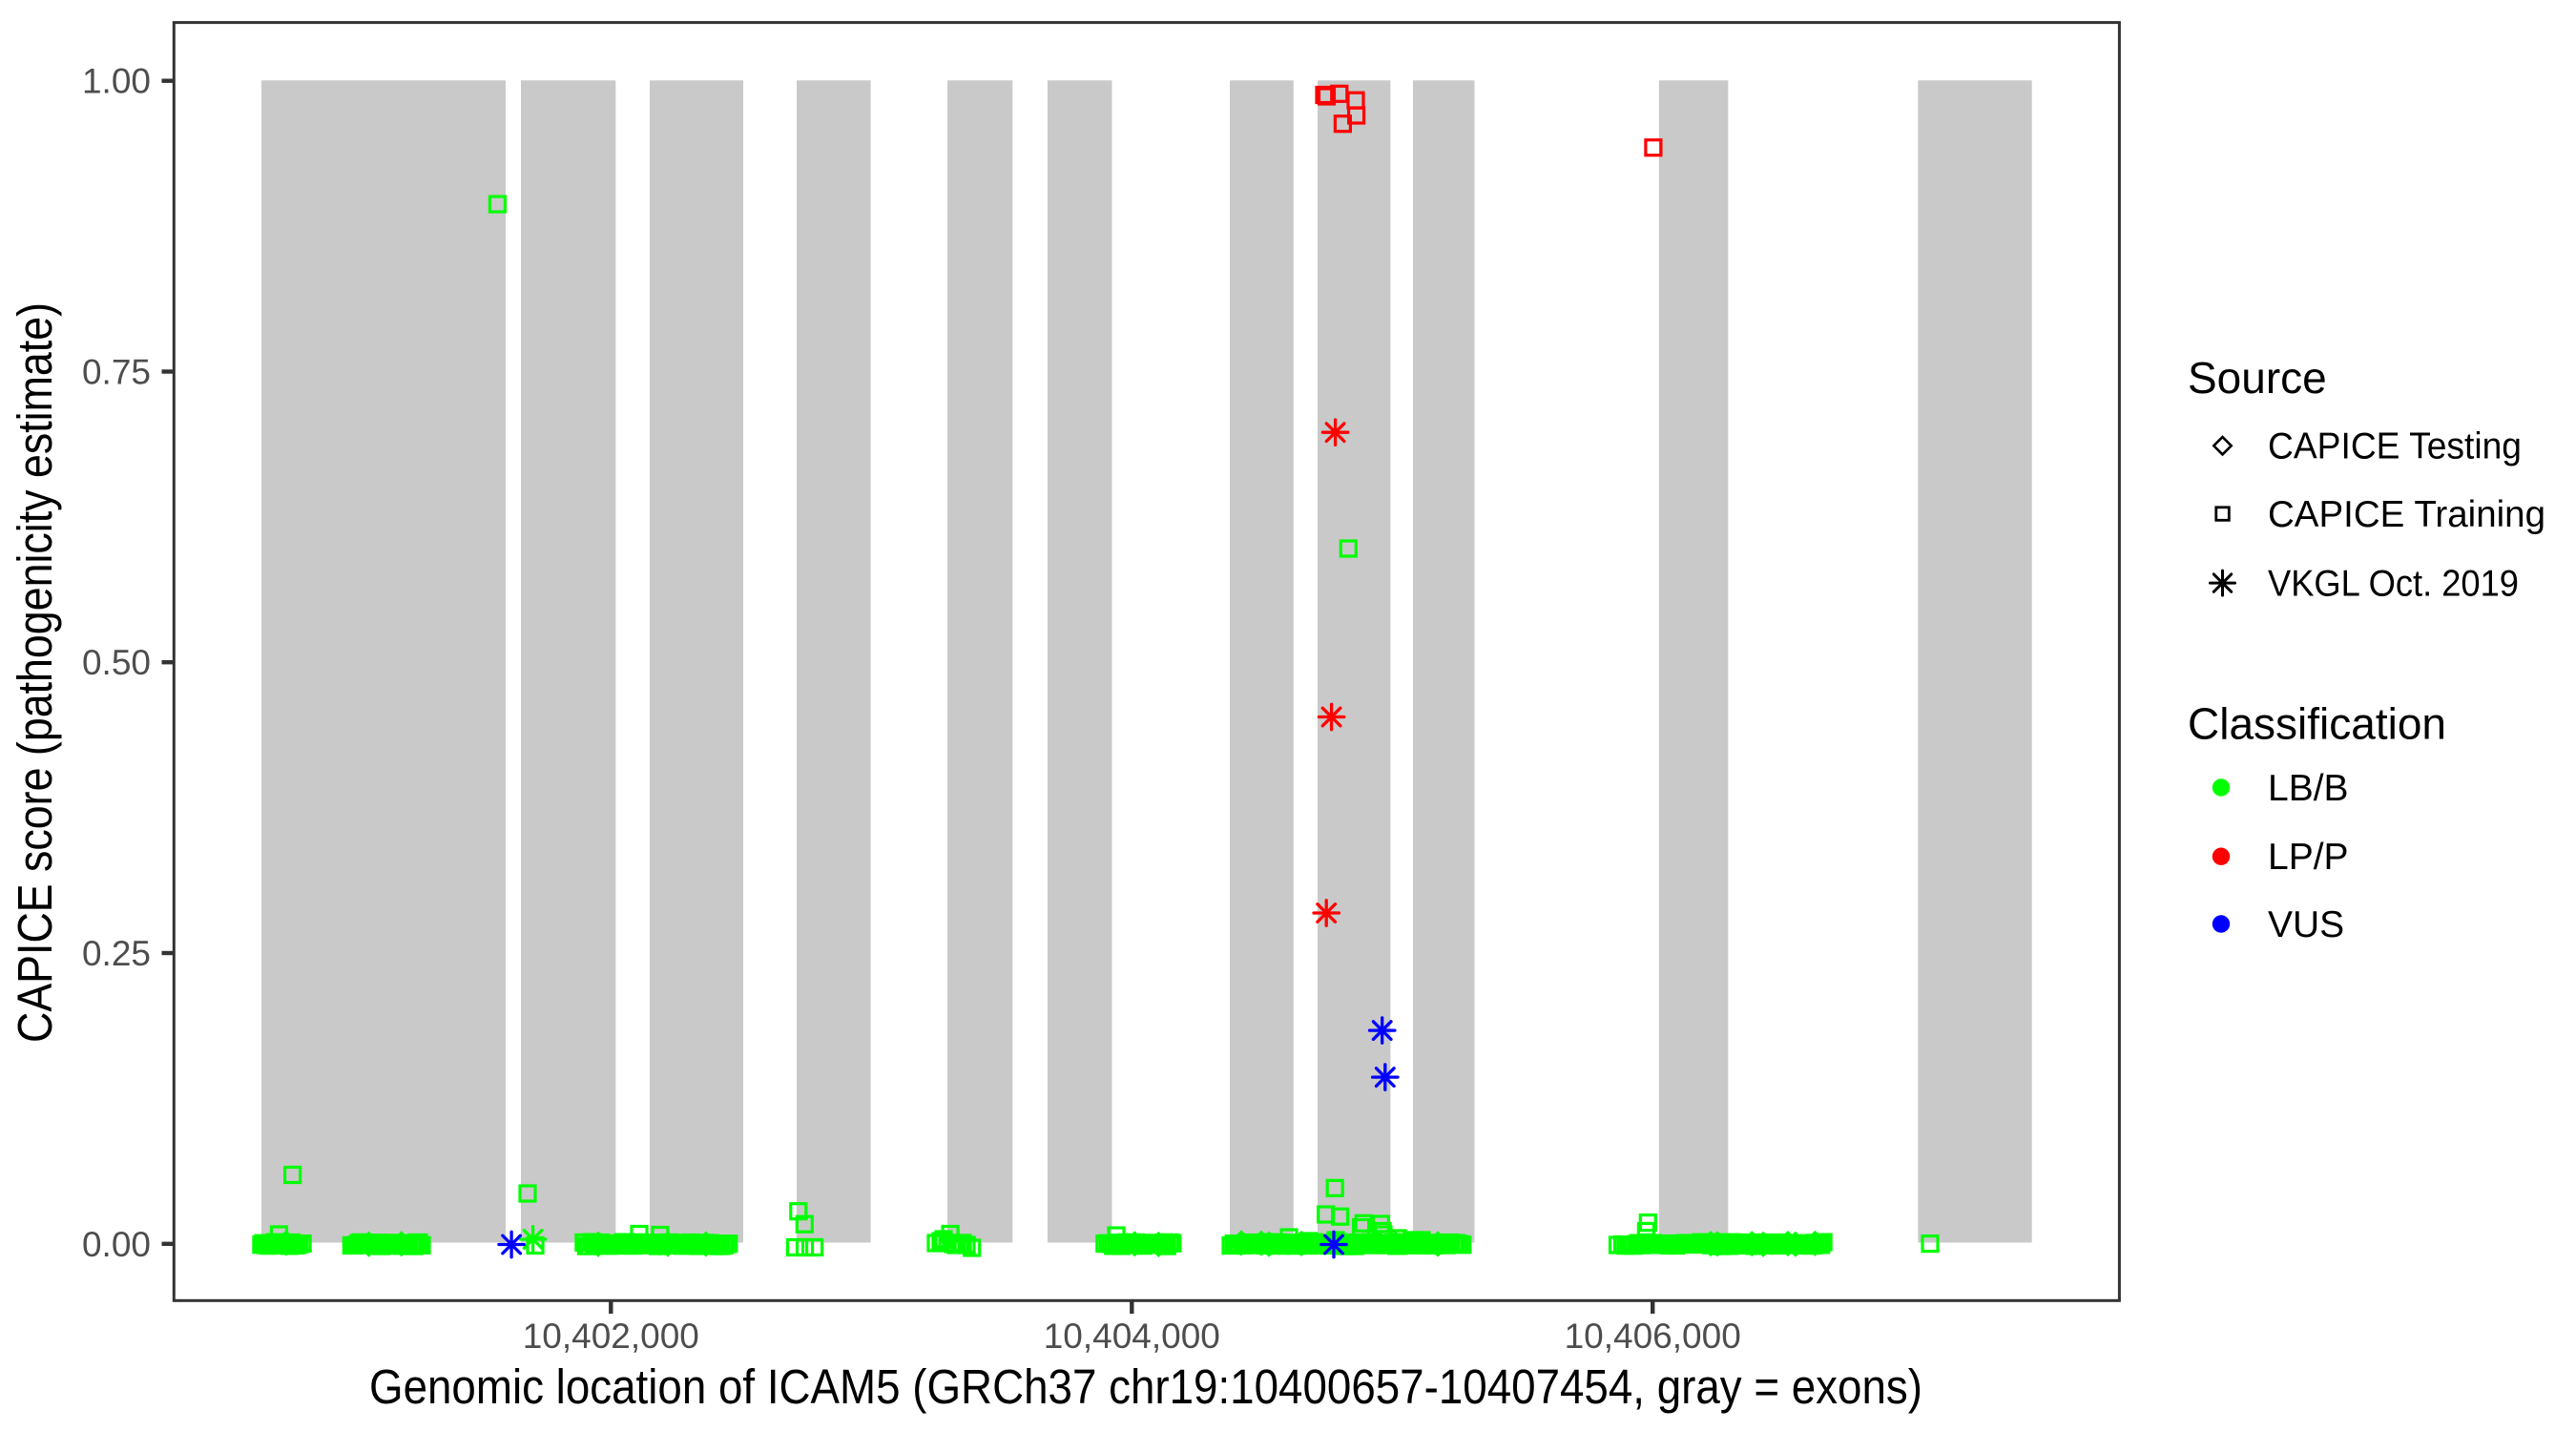  What do you see at coordinates (116, 81) in the screenshot?
I see `svg-text: 1.00` at bounding box center [116, 81].